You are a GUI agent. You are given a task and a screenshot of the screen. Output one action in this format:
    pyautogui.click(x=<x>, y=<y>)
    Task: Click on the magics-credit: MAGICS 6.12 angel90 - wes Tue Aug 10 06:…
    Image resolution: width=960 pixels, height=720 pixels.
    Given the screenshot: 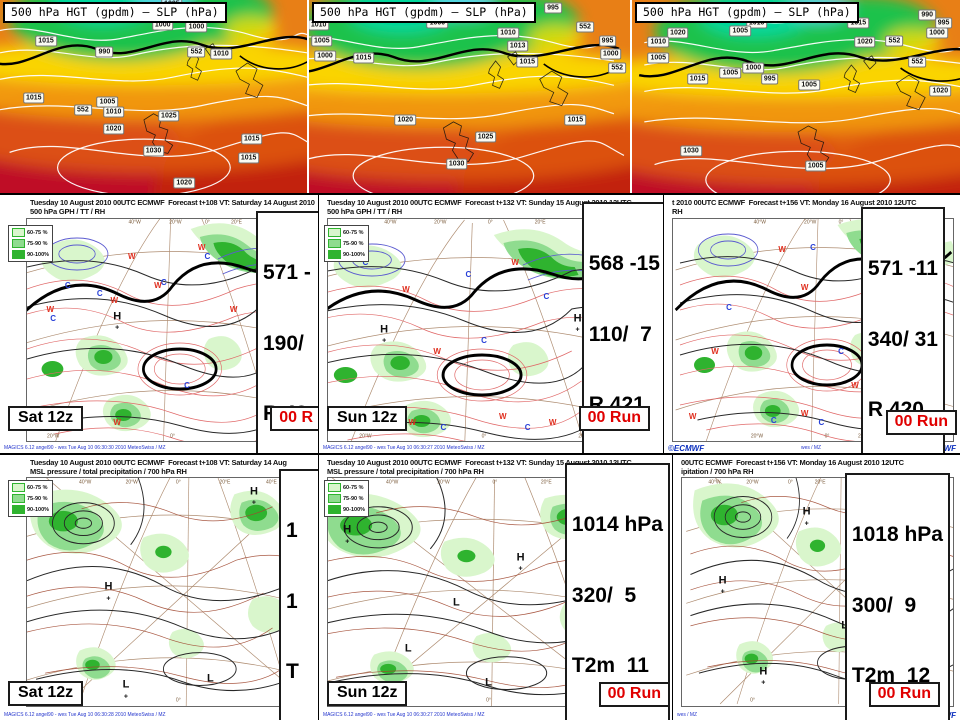 What is the action you would take?
    pyautogui.click(x=85, y=448)
    